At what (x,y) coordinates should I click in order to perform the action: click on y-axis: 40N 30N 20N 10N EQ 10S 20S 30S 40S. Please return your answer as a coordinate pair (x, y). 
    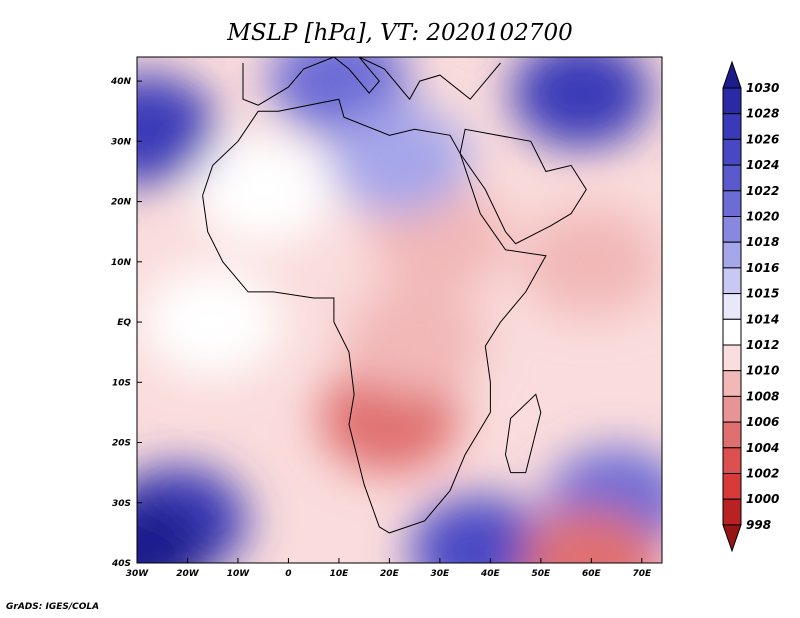
    Looking at the image, I should click on (126, 323).